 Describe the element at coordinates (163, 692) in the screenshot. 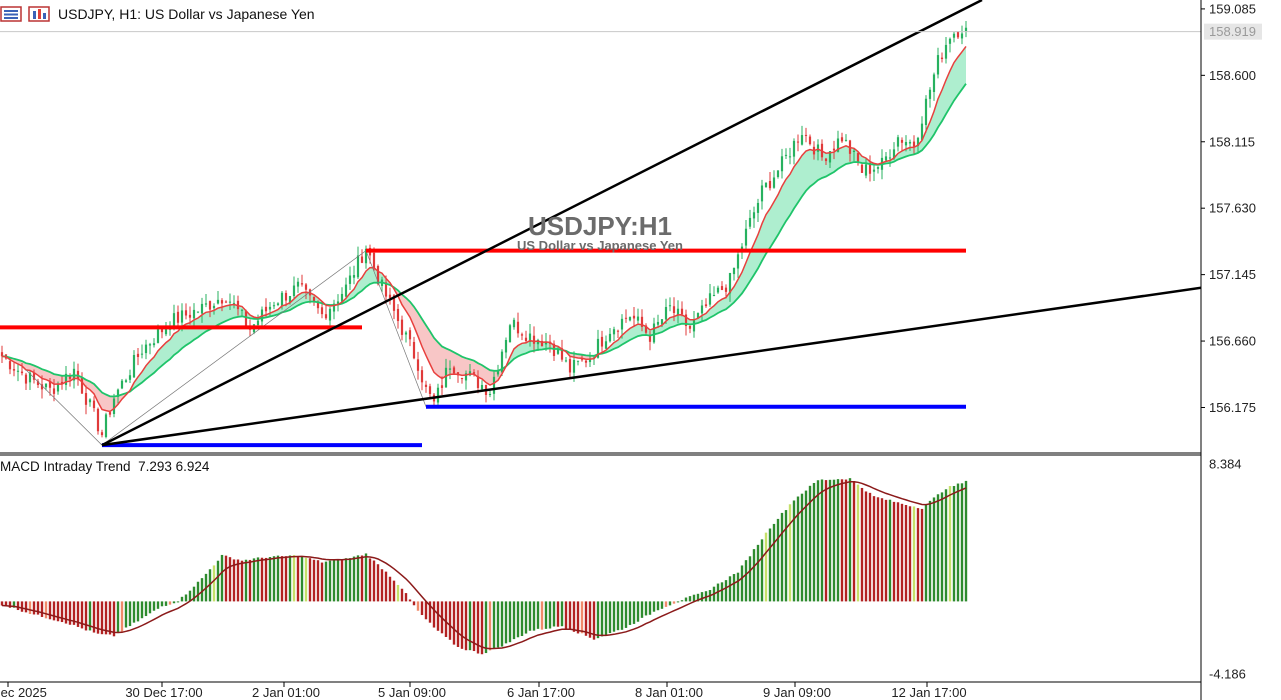

I see `time-tick-label: 30 Dec 17:00` at that location.